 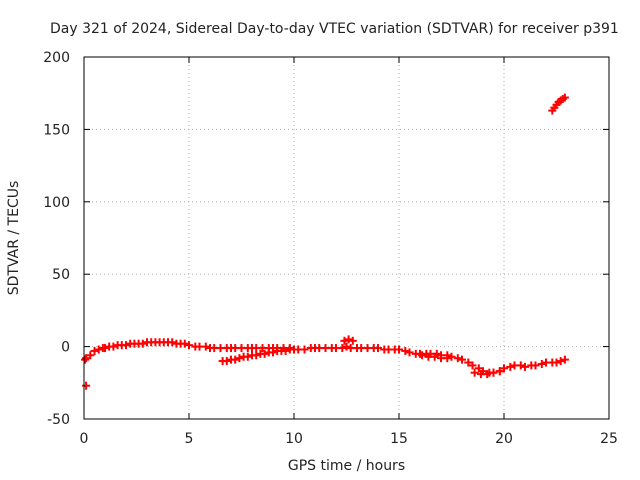 I want to click on x-tick-label: 5, so click(x=189, y=439).